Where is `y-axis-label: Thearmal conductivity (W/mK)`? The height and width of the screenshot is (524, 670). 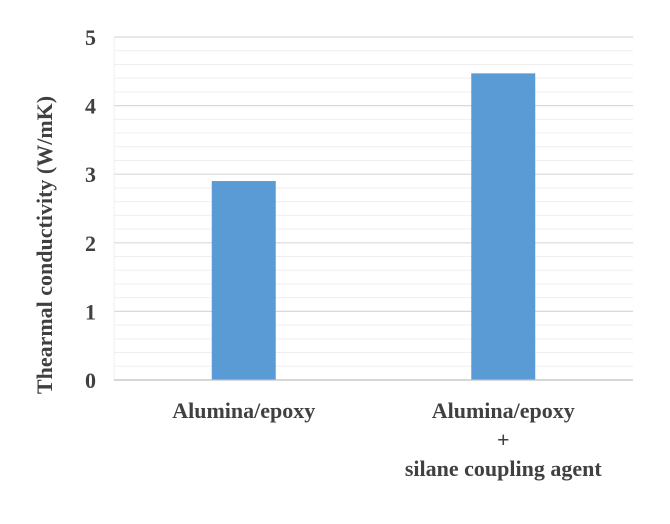
y-axis-label: Thearmal conductivity (W/mK) is located at coordinates (44, 245).